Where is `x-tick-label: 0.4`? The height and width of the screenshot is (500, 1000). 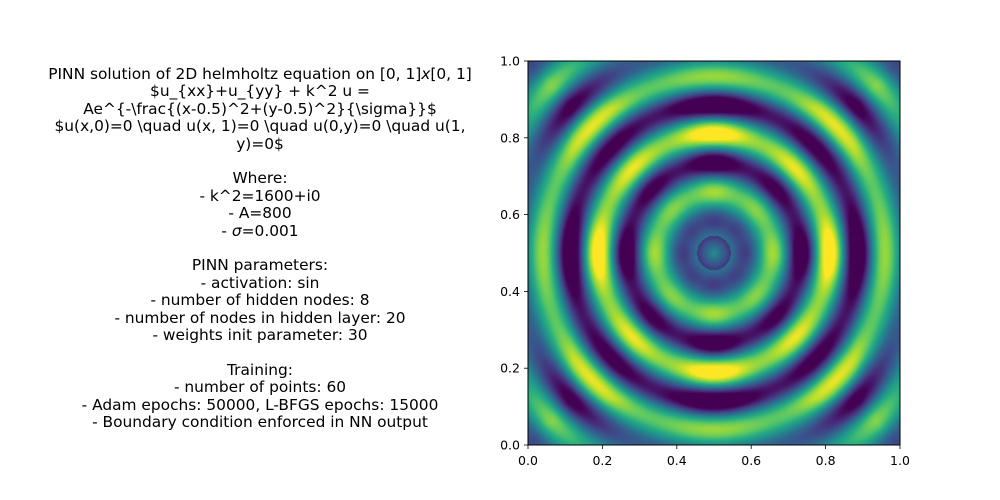
x-tick-label: 0.4 is located at coordinates (677, 460).